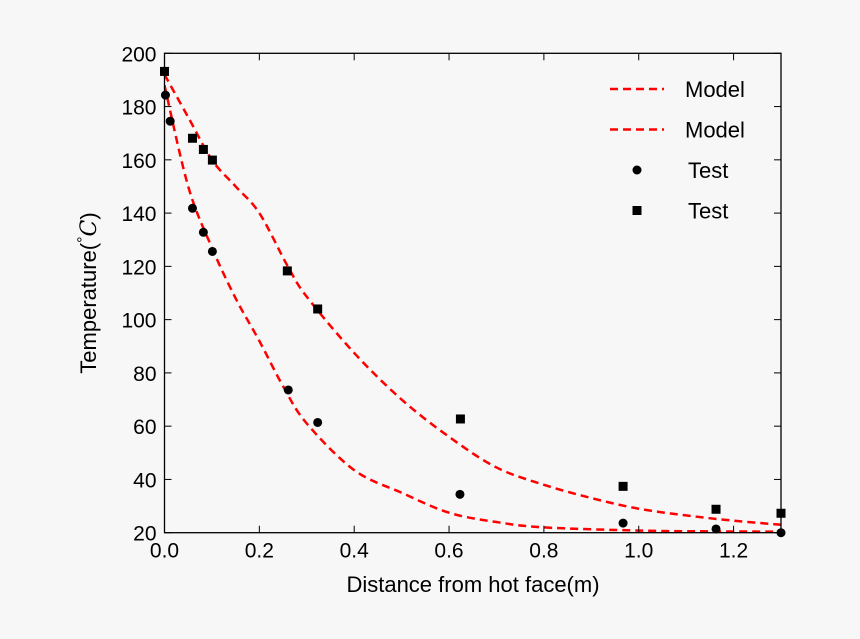 Image resolution: width=860 pixels, height=639 pixels. What do you see at coordinates (144, 374) in the screenshot?
I see `y-tick-label: 80` at bounding box center [144, 374].